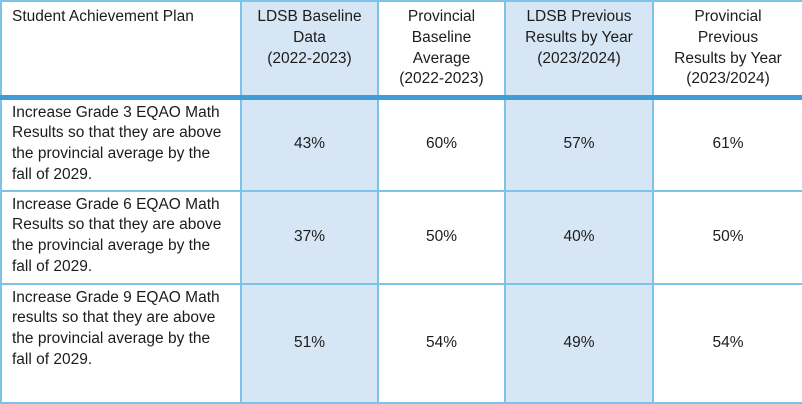  I want to click on value-provincial-baseline-grade-6: 50%, so click(441, 237).